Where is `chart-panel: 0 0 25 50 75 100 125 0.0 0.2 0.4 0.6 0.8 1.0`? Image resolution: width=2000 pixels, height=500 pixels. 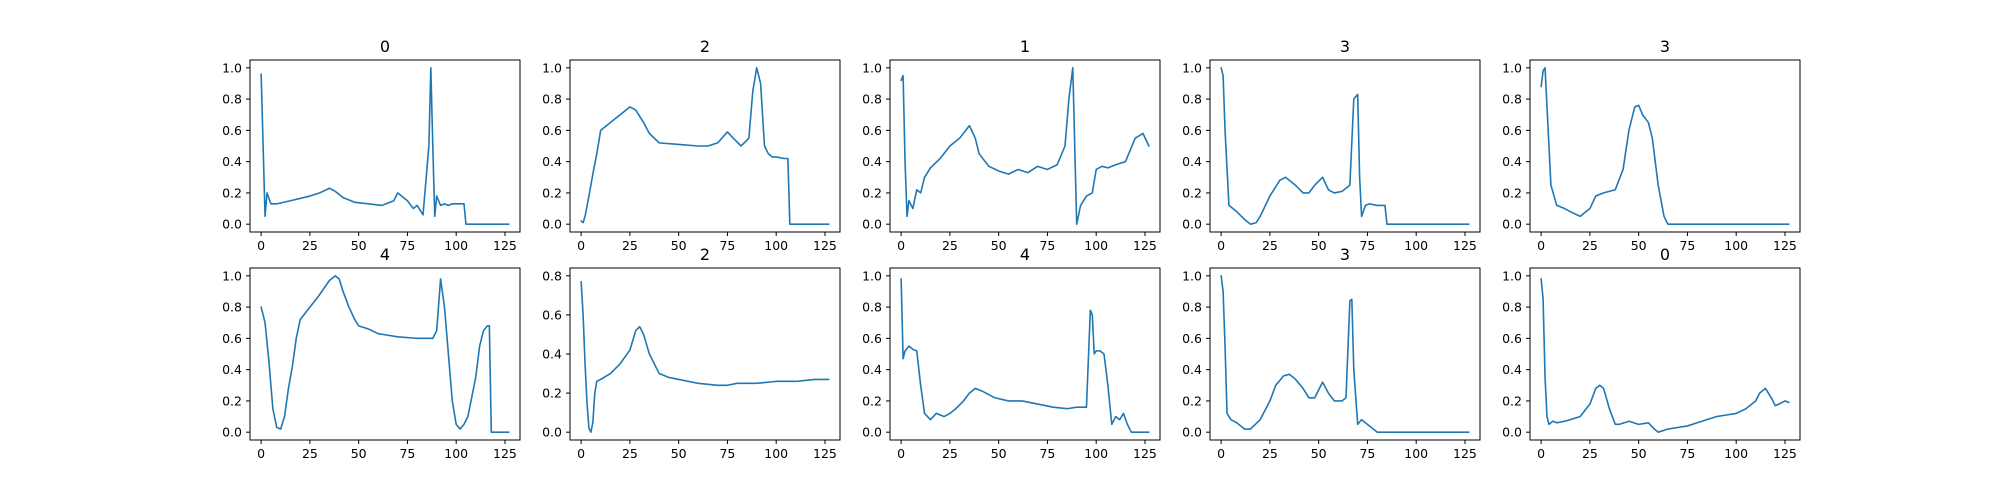
chart-panel: 0 0 25 50 75 100 125 0.0 0.2 0.4 0.6 0.8 1.0 is located at coordinates (1651, 353).